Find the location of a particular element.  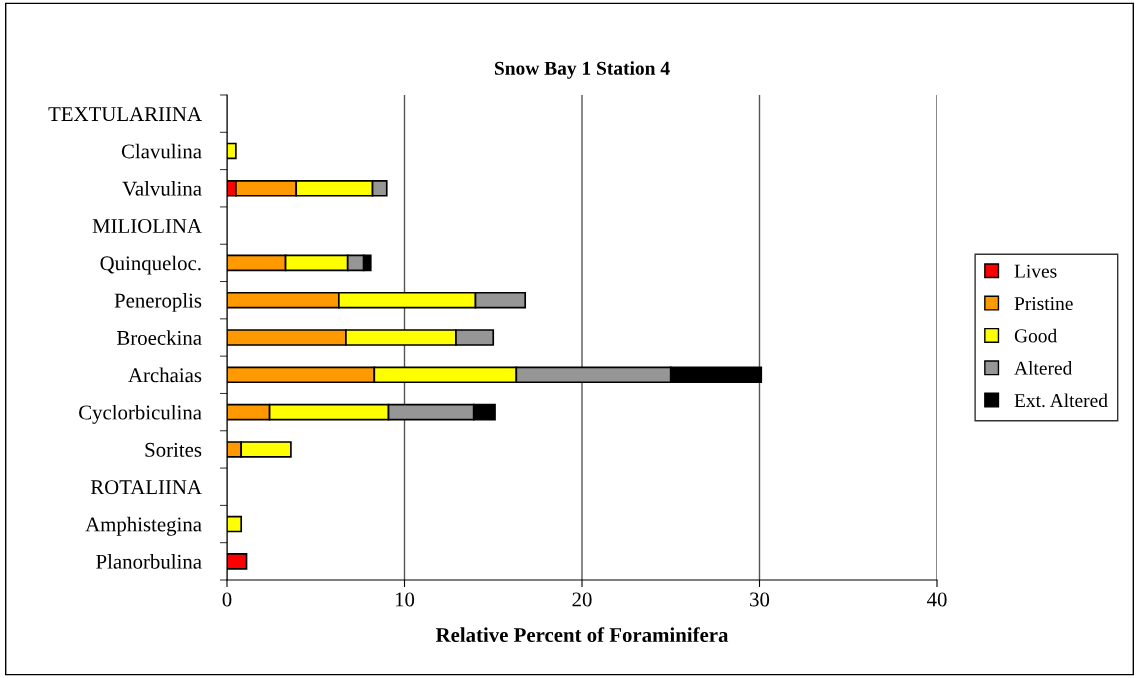

chart-title: Snow Bay 1 Station 4 is located at coordinates (582, 70).